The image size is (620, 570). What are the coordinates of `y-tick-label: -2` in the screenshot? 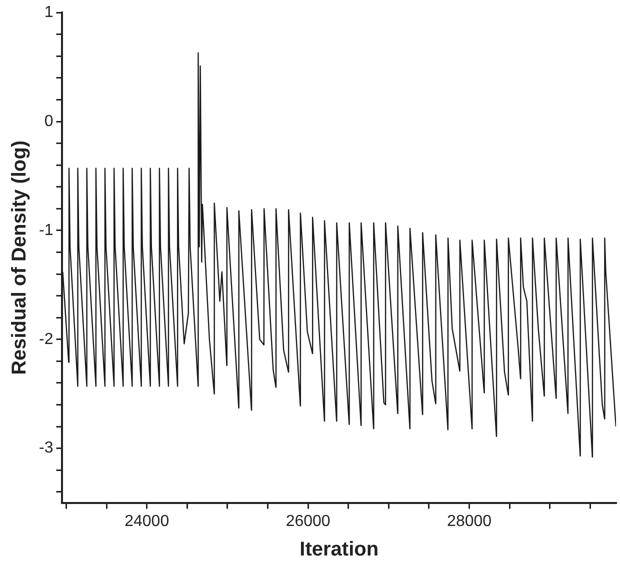 It's located at (46, 339).